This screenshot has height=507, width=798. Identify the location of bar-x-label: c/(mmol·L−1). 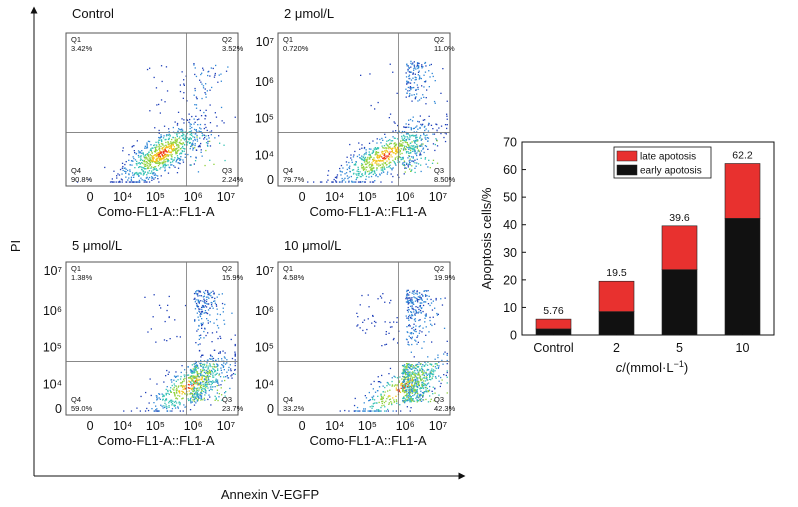
(652, 367).